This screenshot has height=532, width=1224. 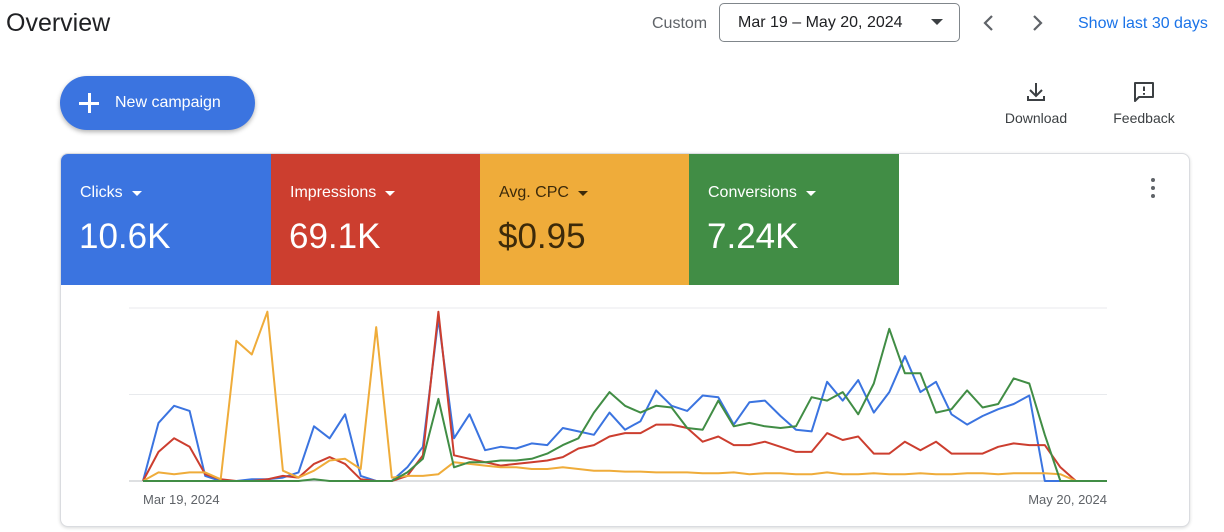 I want to click on metric-tile-clicks: Clicks 10.6K, so click(x=166, y=219).